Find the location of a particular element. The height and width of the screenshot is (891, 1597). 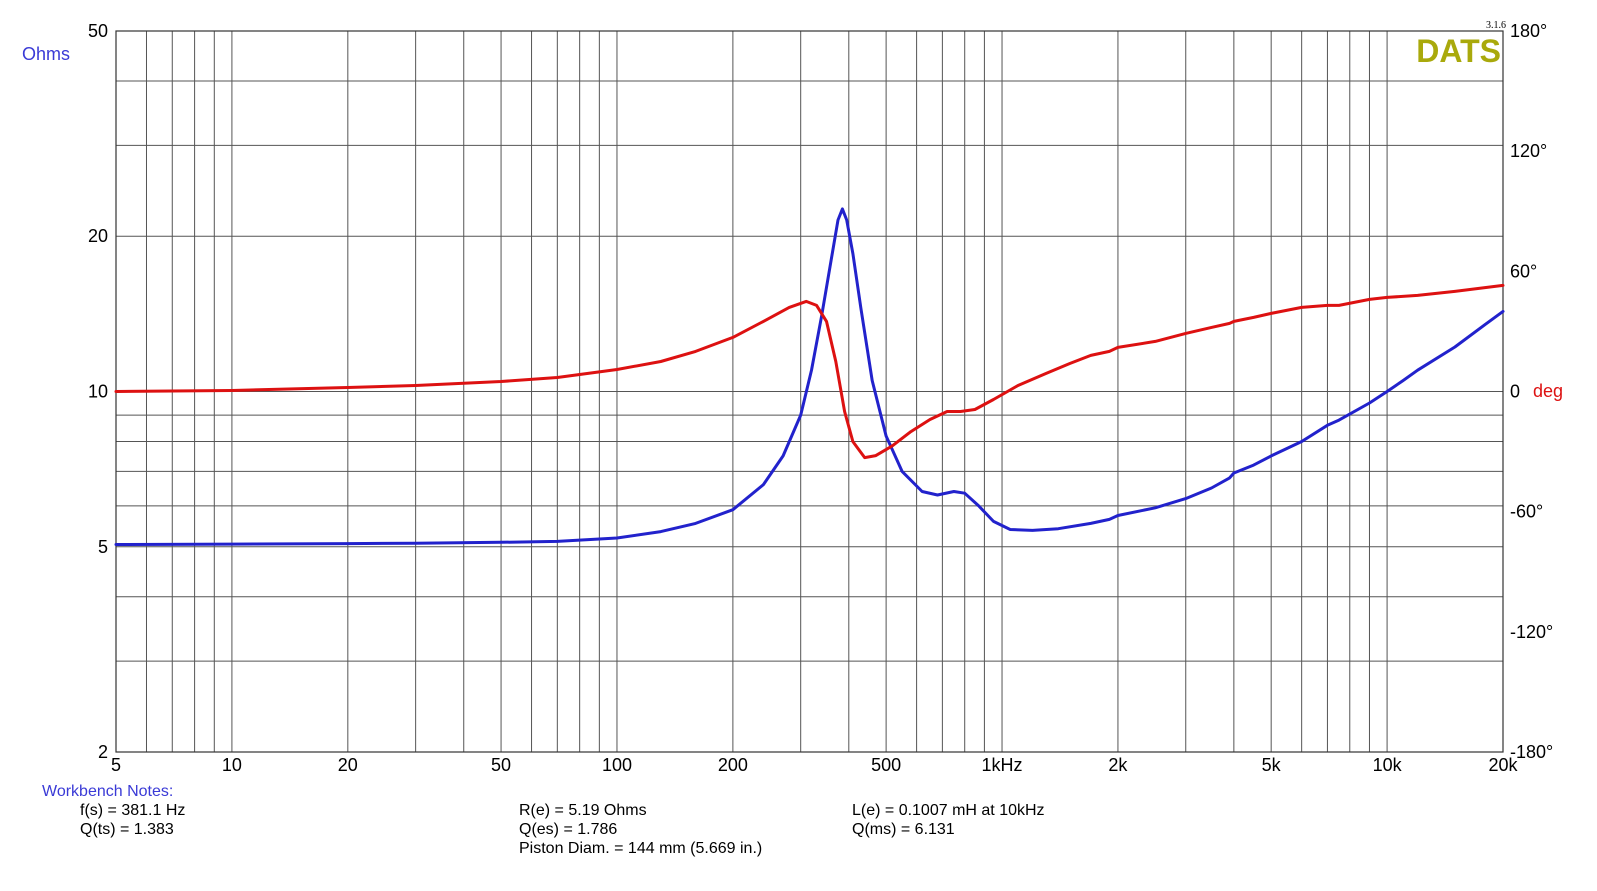

dats-logo: DATS is located at coordinates (1458, 51).